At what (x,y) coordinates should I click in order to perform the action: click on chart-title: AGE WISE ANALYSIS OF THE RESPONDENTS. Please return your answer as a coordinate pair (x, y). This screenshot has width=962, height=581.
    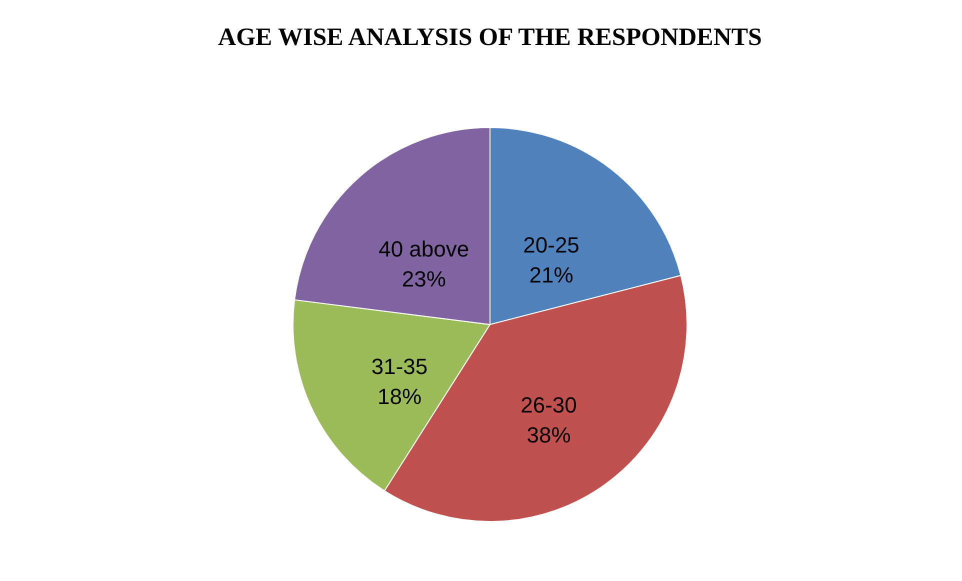
    Looking at the image, I should click on (490, 37).